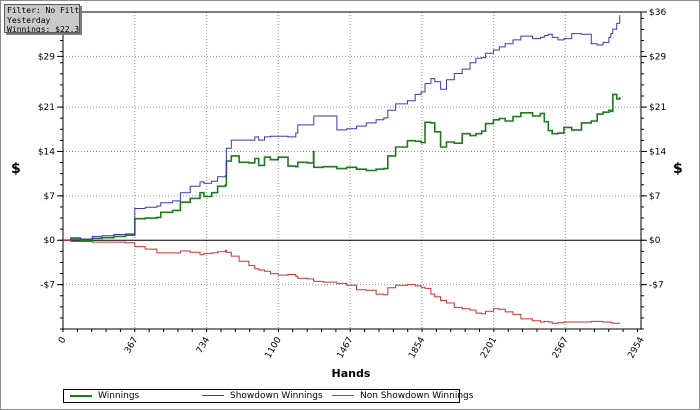 The height and width of the screenshot is (410, 700). What do you see at coordinates (654, 197) in the screenshot?
I see `y-tick-label-right: $7` at bounding box center [654, 197].